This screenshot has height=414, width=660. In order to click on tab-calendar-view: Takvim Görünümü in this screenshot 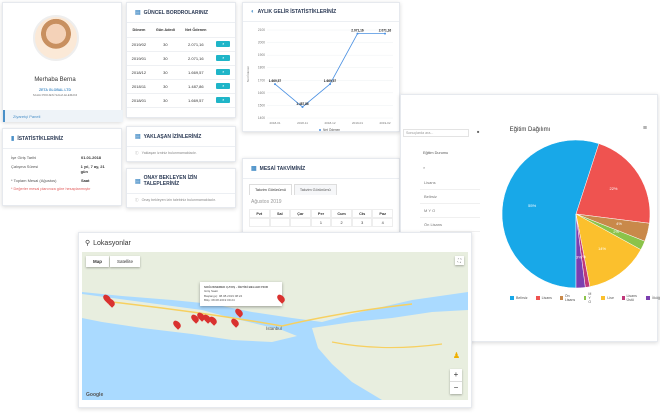, I will do `click(270, 189)`.